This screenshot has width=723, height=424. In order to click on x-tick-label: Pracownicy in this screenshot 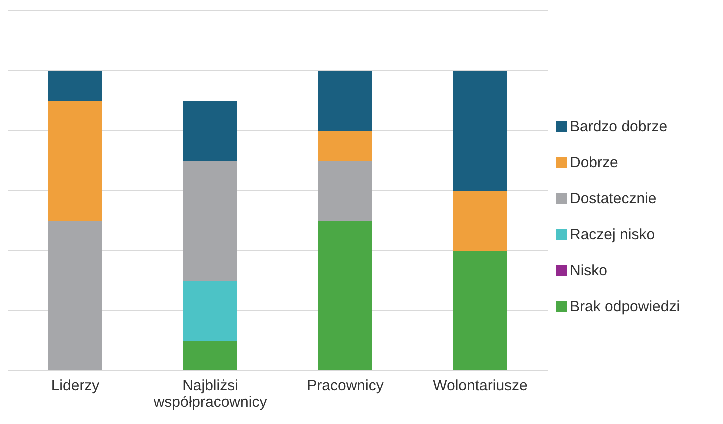, I will do `click(345, 386)`.